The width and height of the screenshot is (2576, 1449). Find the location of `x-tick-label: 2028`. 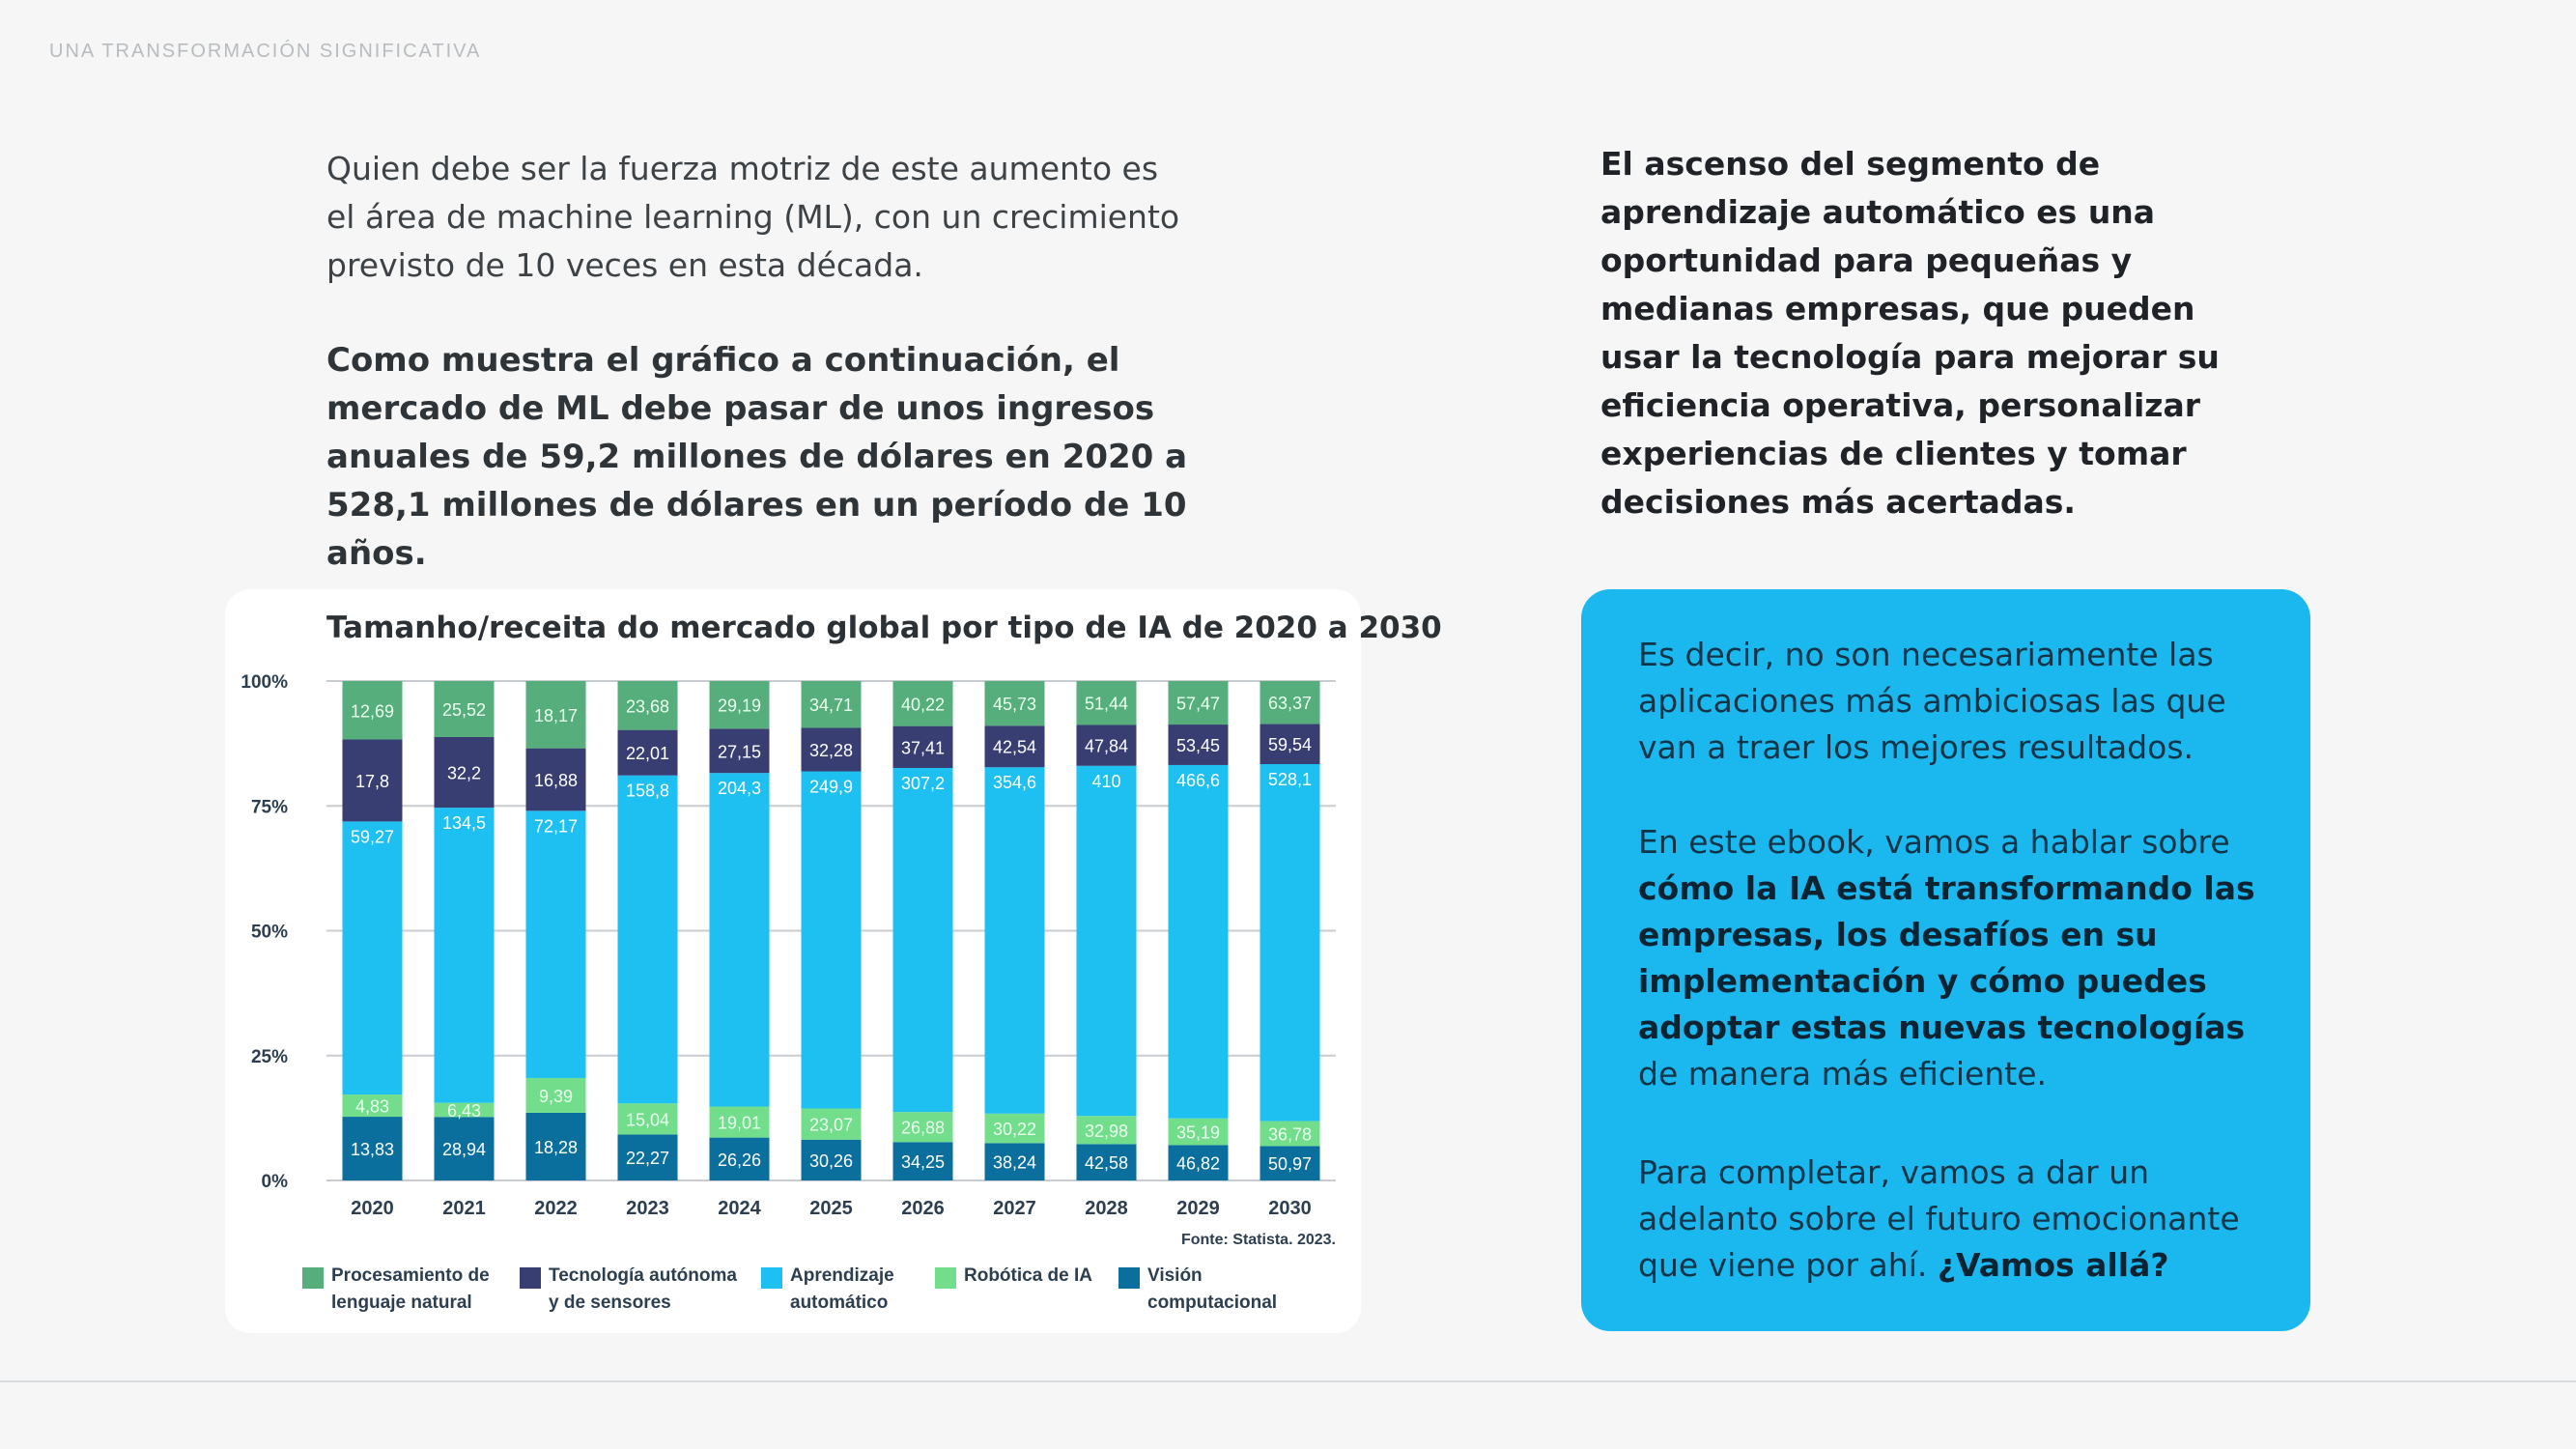

x-tick-label: 2028 is located at coordinates (1106, 1208).